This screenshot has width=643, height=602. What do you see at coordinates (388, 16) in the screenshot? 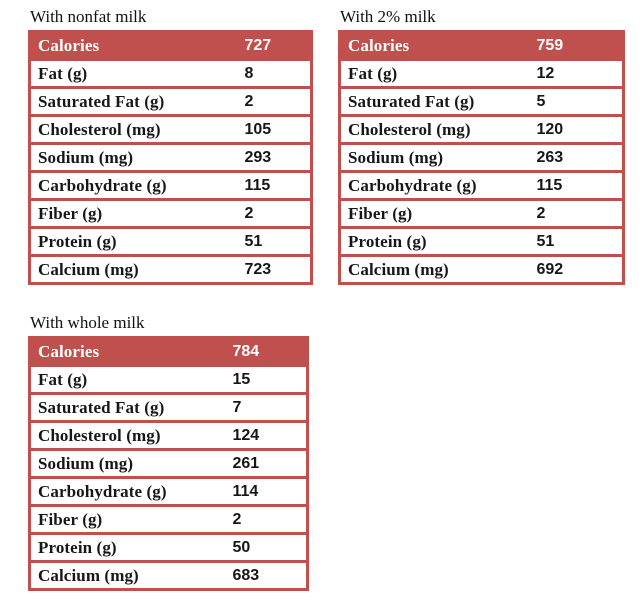
I see `panel-title-two-percent-milk: With 2% milk` at bounding box center [388, 16].